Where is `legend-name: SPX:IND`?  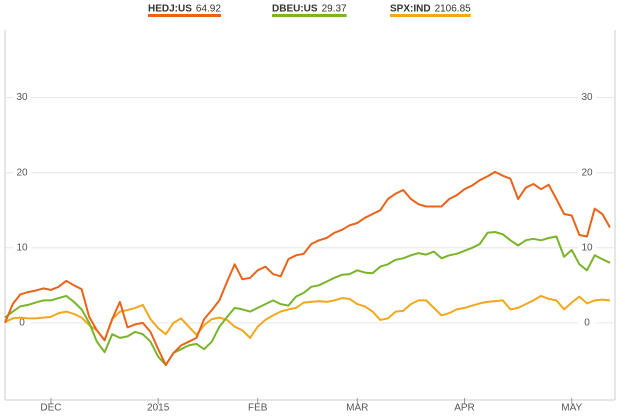 legend-name: SPX:IND is located at coordinates (410, 9).